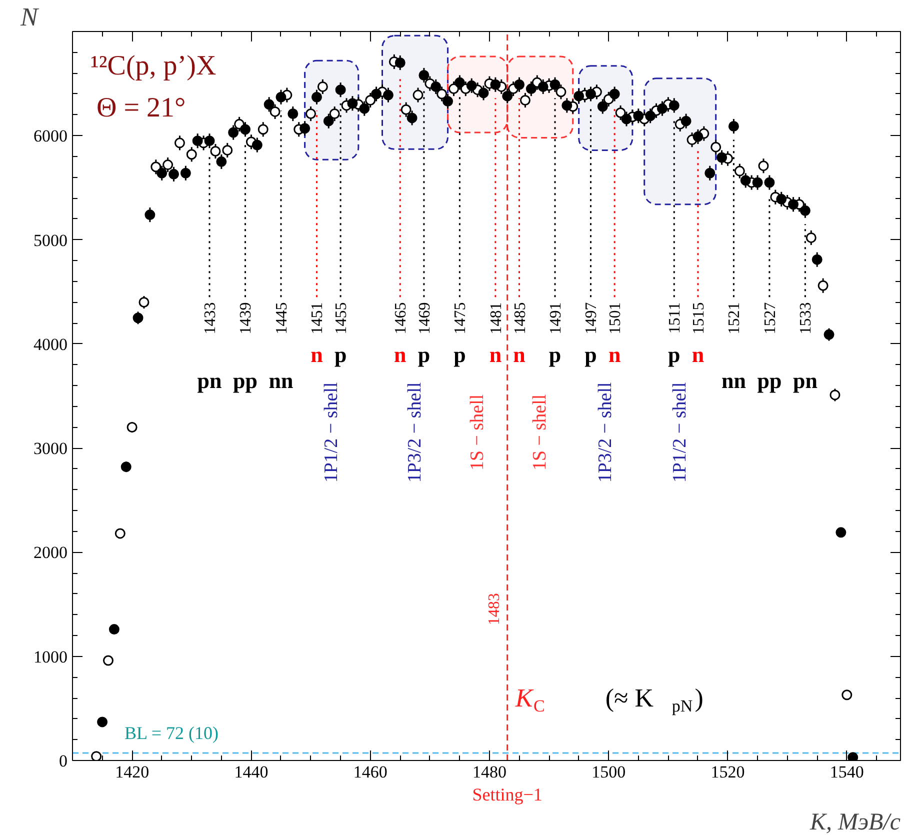 This screenshot has width=904, height=835. Describe the element at coordinates (51, 552) in the screenshot. I see `y-tick-label: 2000` at that location.